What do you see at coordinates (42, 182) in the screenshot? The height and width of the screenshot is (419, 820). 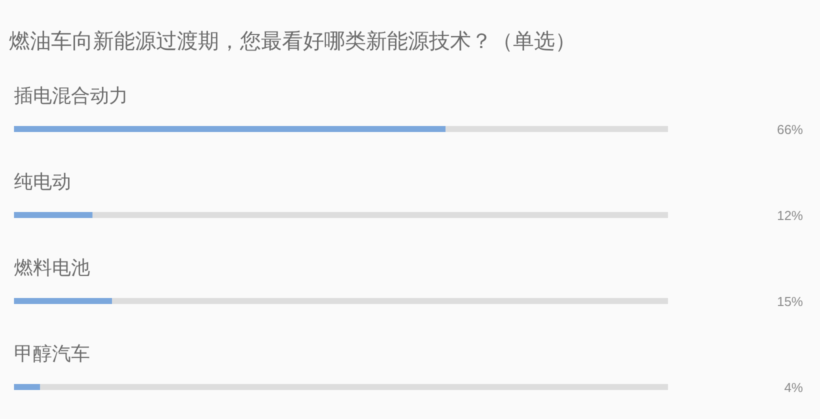 I see `category-label: 纯电动` at bounding box center [42, 182].